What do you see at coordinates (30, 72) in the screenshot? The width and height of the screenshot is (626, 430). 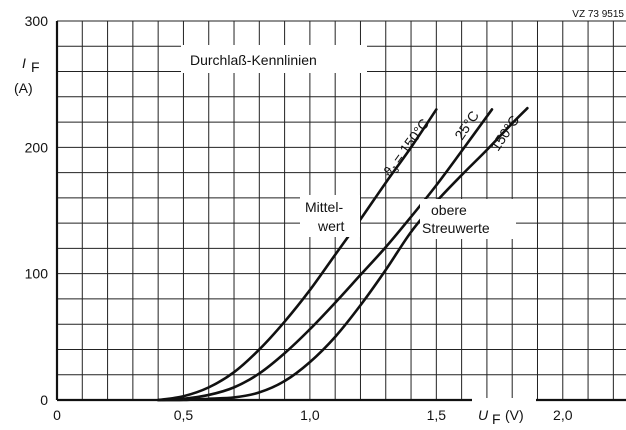 I see `ylabel-background` at bounding box center [30, 72].